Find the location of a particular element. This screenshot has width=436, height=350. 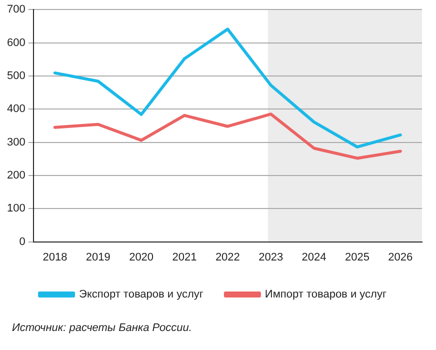

y-tick-label: 700 is located at coordinates (16, 10).